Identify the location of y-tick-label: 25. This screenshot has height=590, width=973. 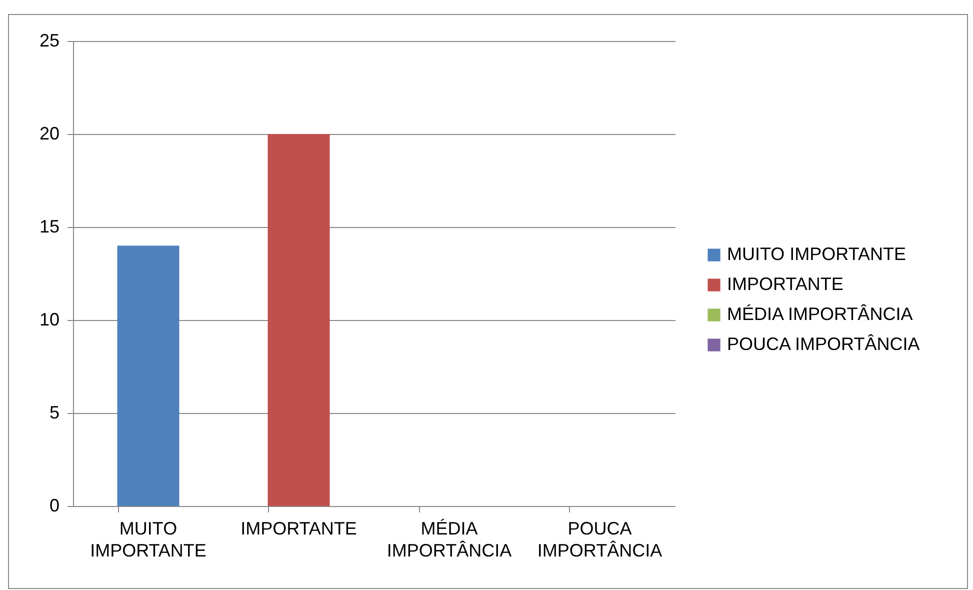
(49, 40).